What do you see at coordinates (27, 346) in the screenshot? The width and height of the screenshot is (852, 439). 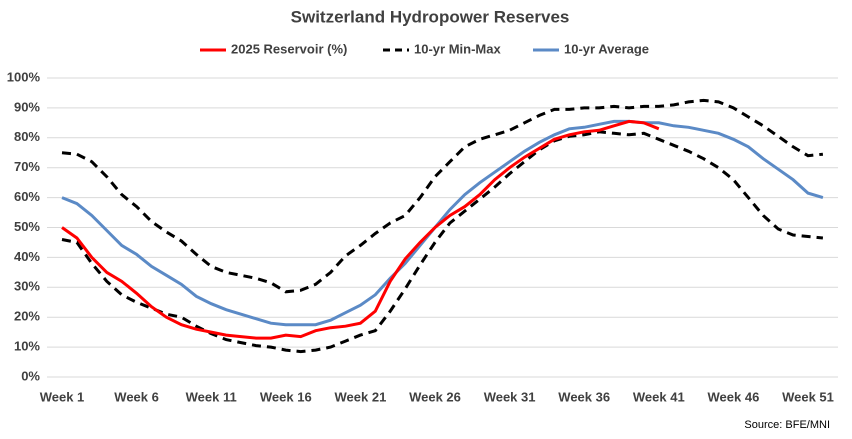 I see `y-tick-label: 10%` at bounding box center [27, 346].